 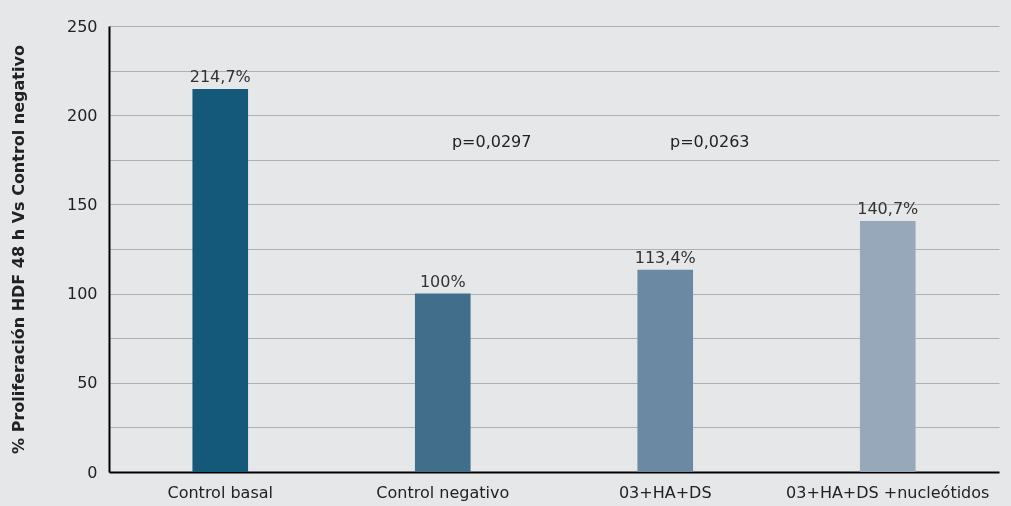 What do you see at coordinates (665, 492) in the screenshot?
I see `x-tick-label: 03+HA+DS` at bounding box center [665, 492].